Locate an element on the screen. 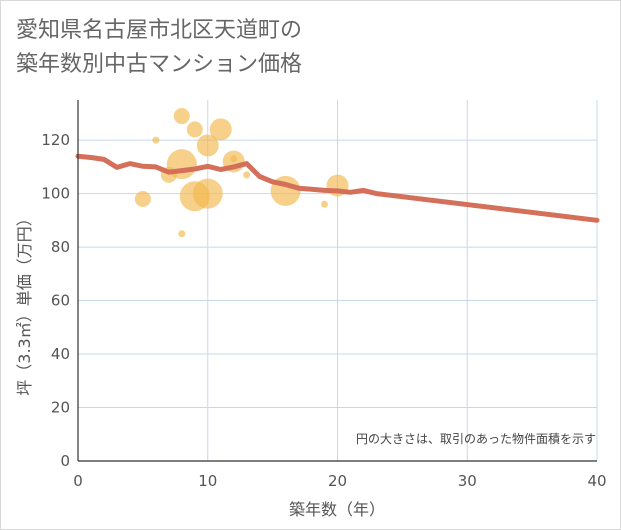 The image size is (621, 530). average-price-line is located at coordinates (337, 188).